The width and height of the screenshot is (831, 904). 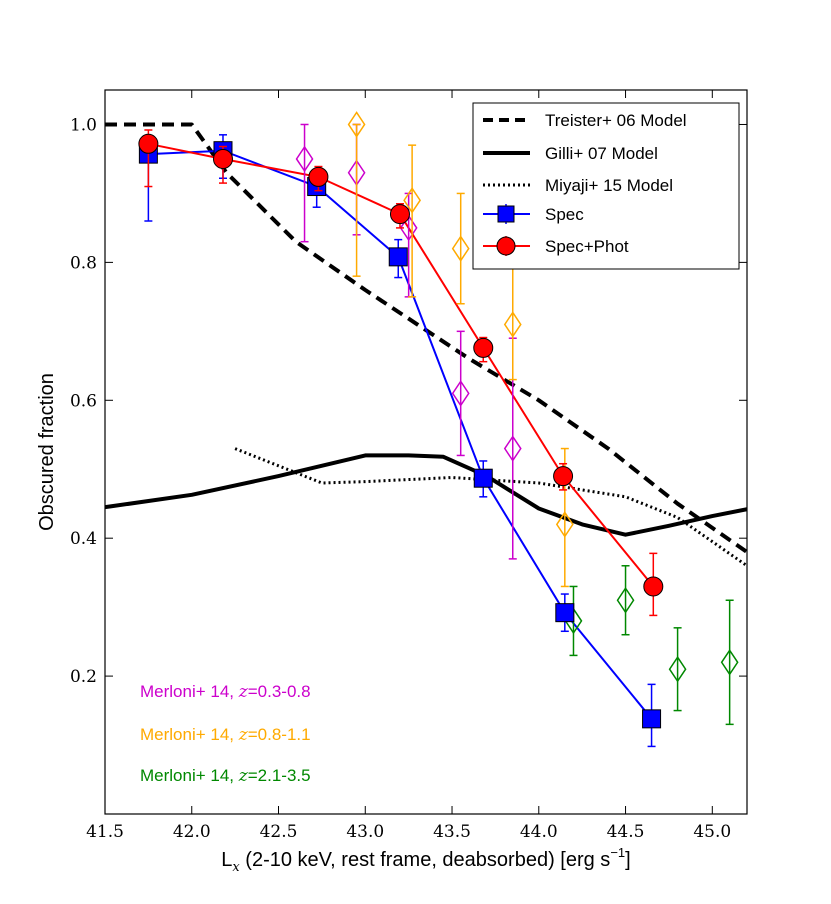 I want to click on annotation-merloni-z21-range: =2.1-3.5, so click(x=279, y=775).